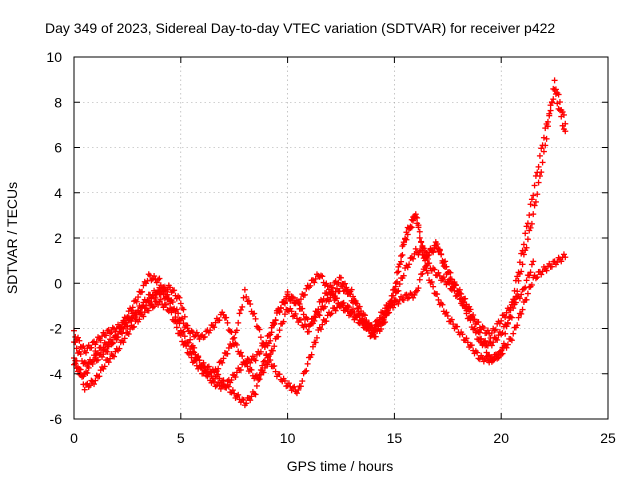 The height and width of the screenshot is (480, 640). What do you see at coordinates (56, 329) in the screenshot?
I see `y-tick-label: -2` at bounding box center [56, 329].